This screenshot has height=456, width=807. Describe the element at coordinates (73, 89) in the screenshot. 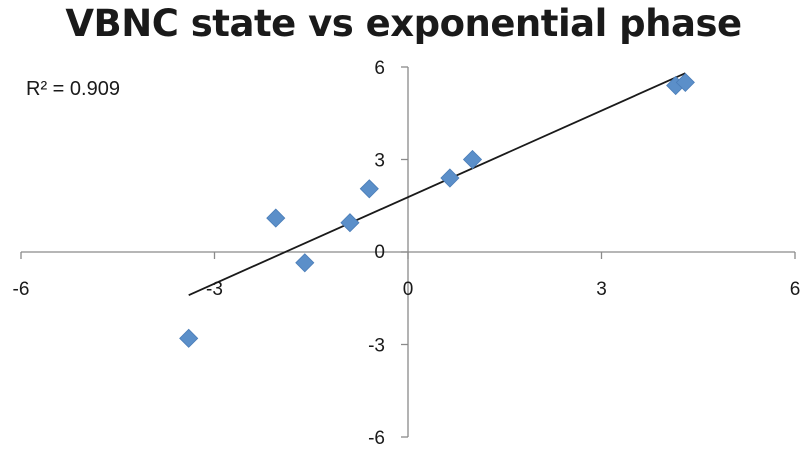

I see `r-squared-annotation: R² = 0.909` at that location.